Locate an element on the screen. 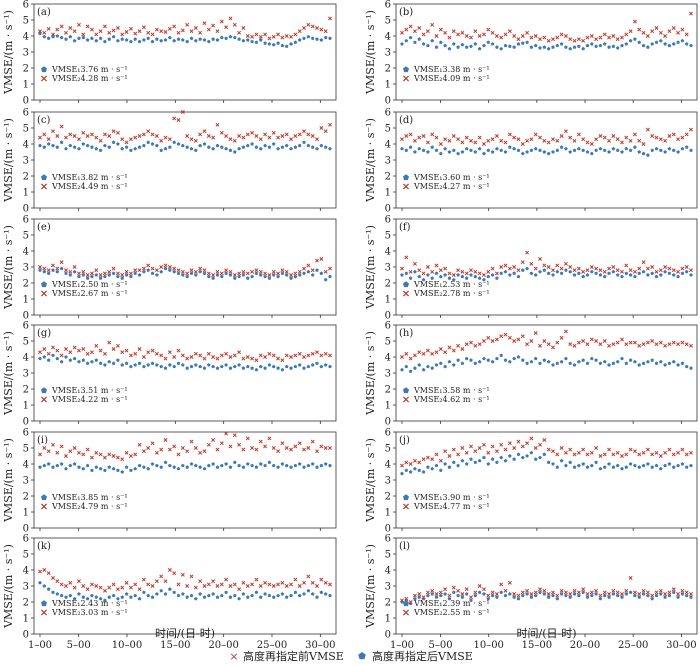 The width and height of the screenshot is (700, 666). panel-label: (e) is located at coordinates (44, 227).